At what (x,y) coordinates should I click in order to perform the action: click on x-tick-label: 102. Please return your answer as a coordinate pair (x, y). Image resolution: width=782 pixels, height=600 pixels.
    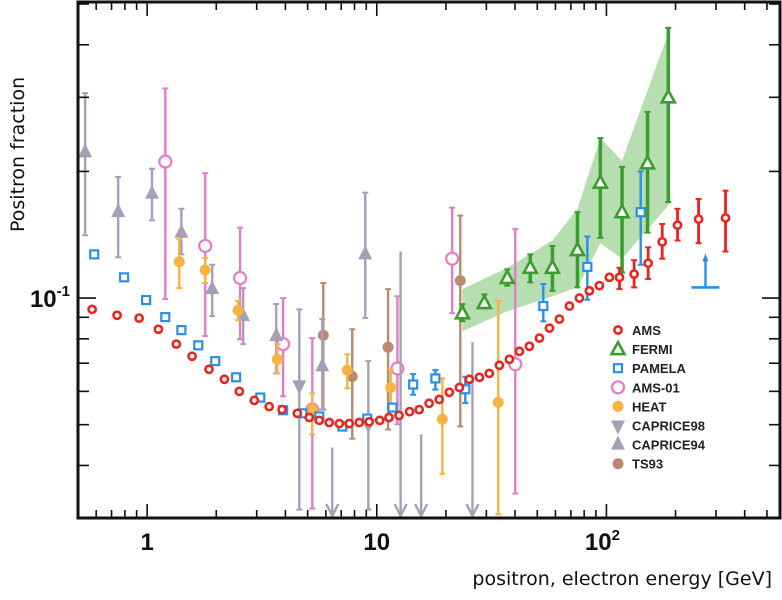
    Looking at the image, I should click on (602, 541).